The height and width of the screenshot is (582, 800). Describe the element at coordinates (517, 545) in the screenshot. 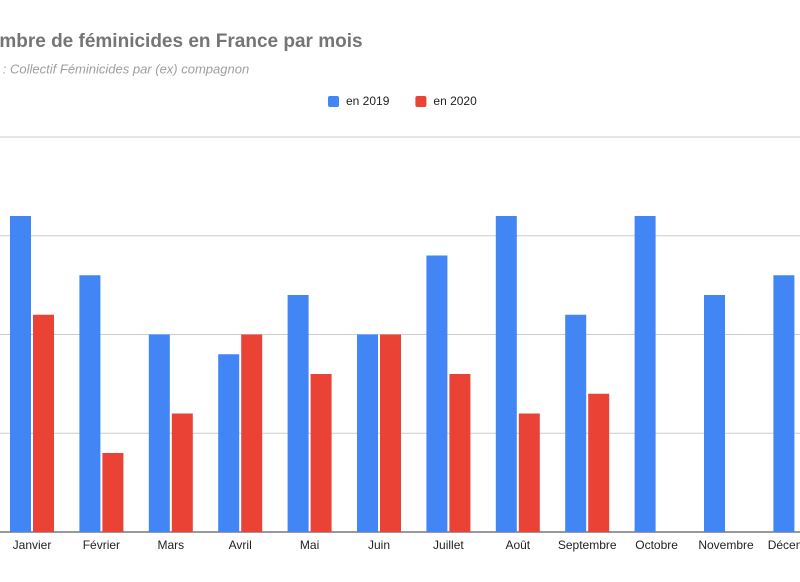

I see `x-tick-label: Août` at that location.